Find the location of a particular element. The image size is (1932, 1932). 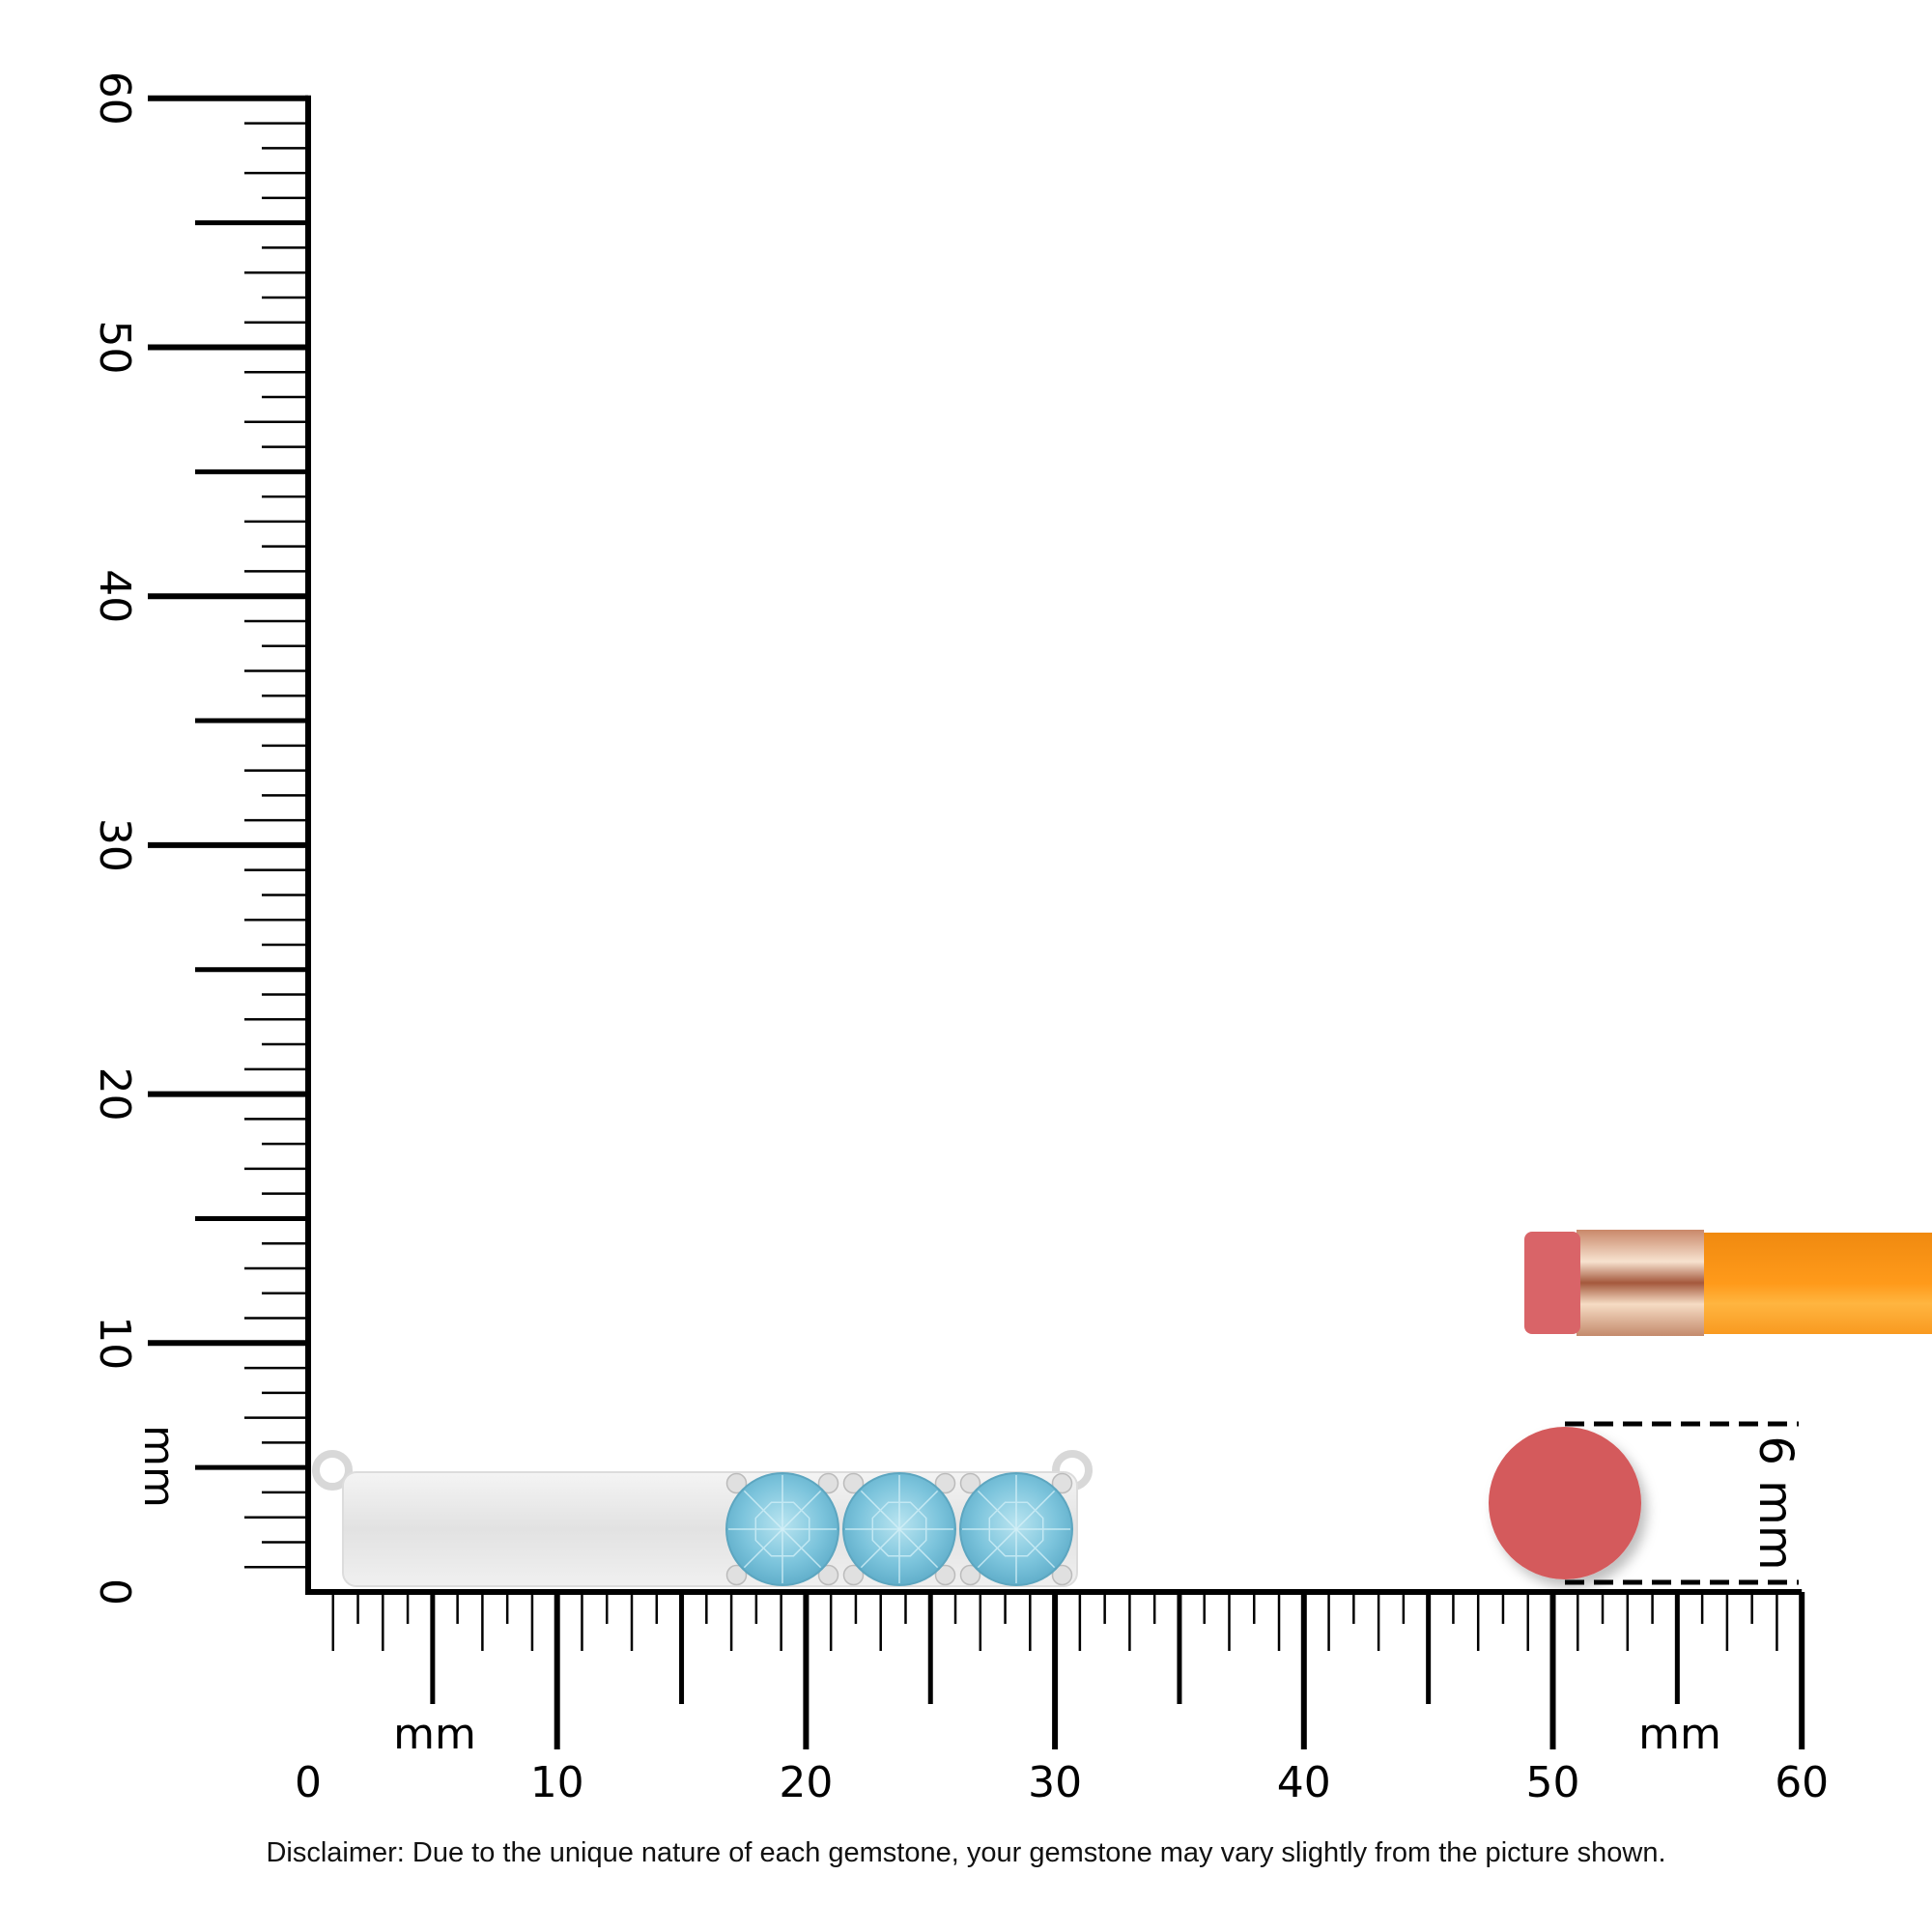

horizontal-tick-label: 50 is located at coordinates (1553, 1782).